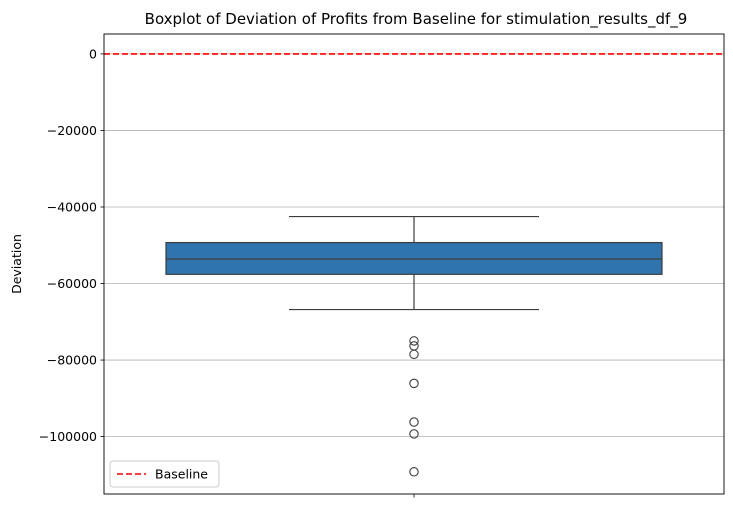  I want to click on legend-label-baseline: Baseline, so click(181, 474).